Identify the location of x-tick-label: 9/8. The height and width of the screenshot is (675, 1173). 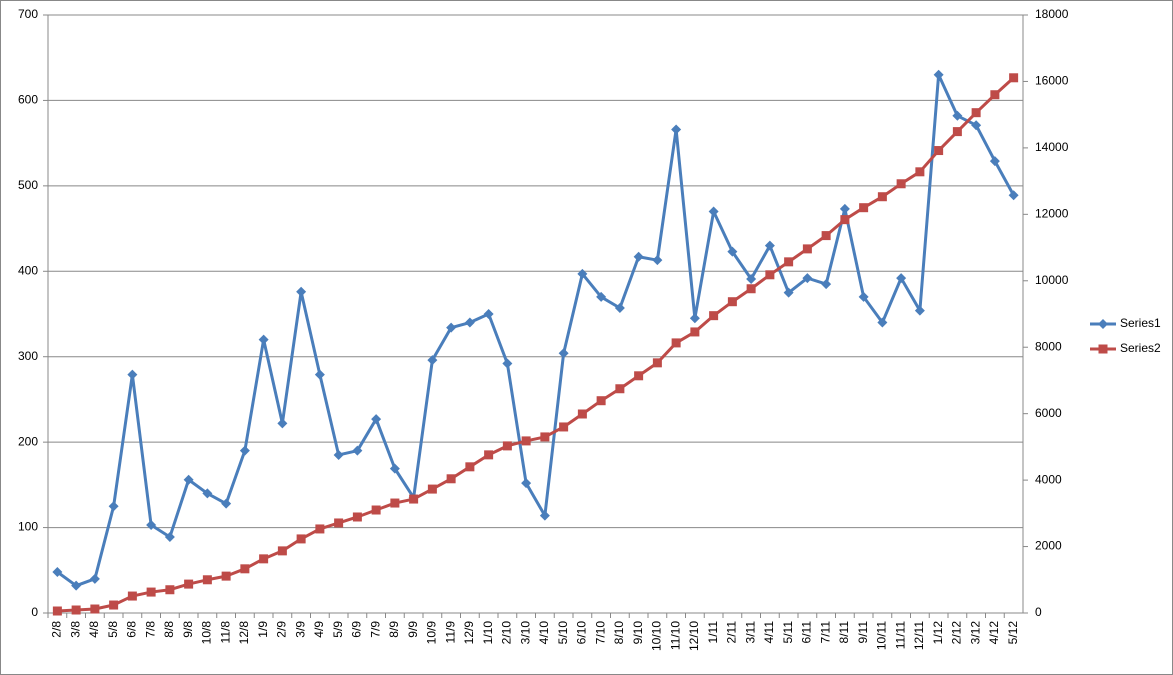
(188, 629).